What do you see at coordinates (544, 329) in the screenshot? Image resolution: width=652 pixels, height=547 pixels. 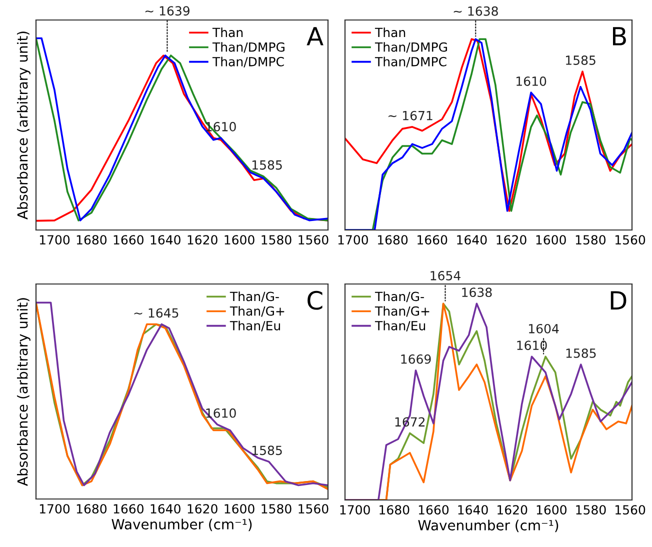 I see `annotation: 1604` at bounding box center [544, 329].